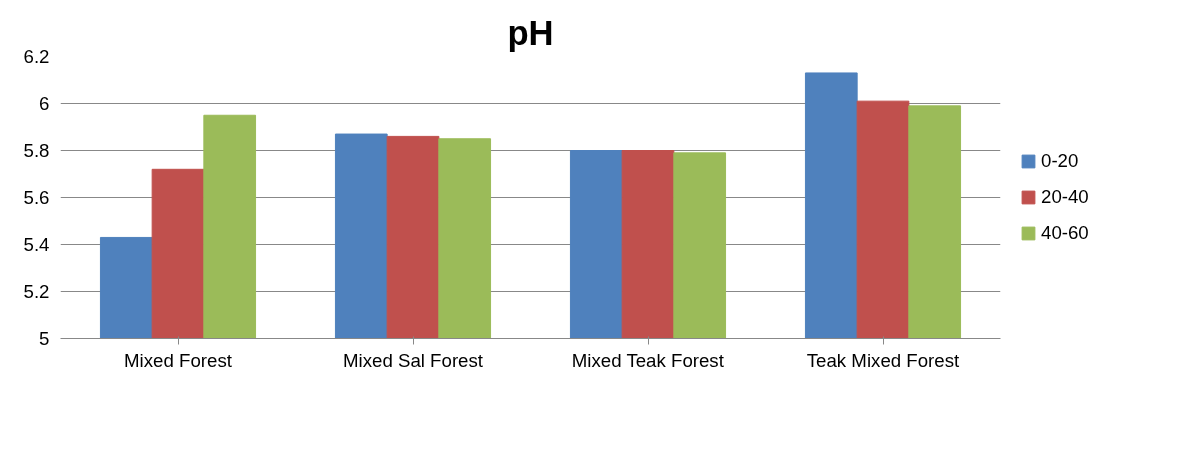 Image resolution: width=1190 pixels, height=463 pixels. Describe the element at coordinates (36, 197) in the screenshot. I see `y-tick-label: 5.6` at that location.